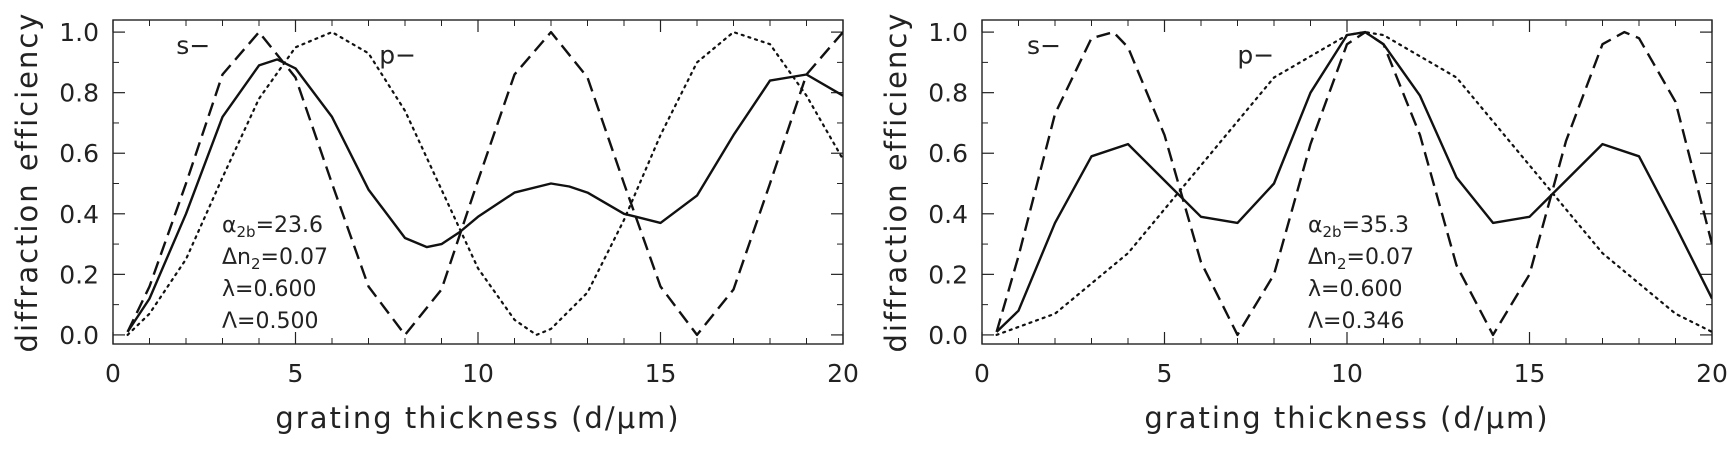 The image size is (1736, 450). What do you see at coordinates (270, 321) in the screenshot?
I see `annotation-text: Λ=0.500` at bounding box center [270, 321].